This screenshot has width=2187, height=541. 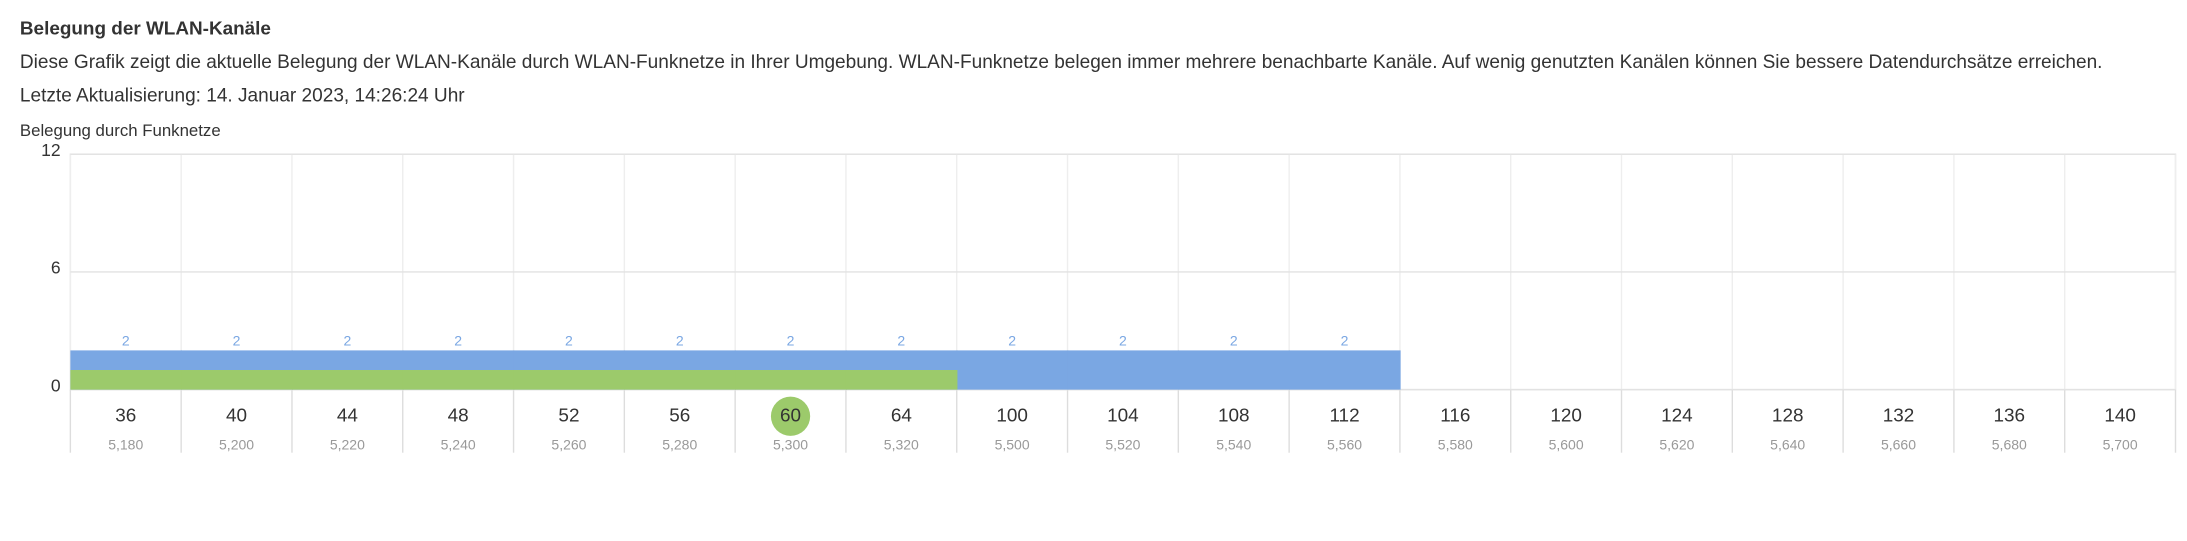 I want to click on channel-label: 116, so click(x=1455, y=415).